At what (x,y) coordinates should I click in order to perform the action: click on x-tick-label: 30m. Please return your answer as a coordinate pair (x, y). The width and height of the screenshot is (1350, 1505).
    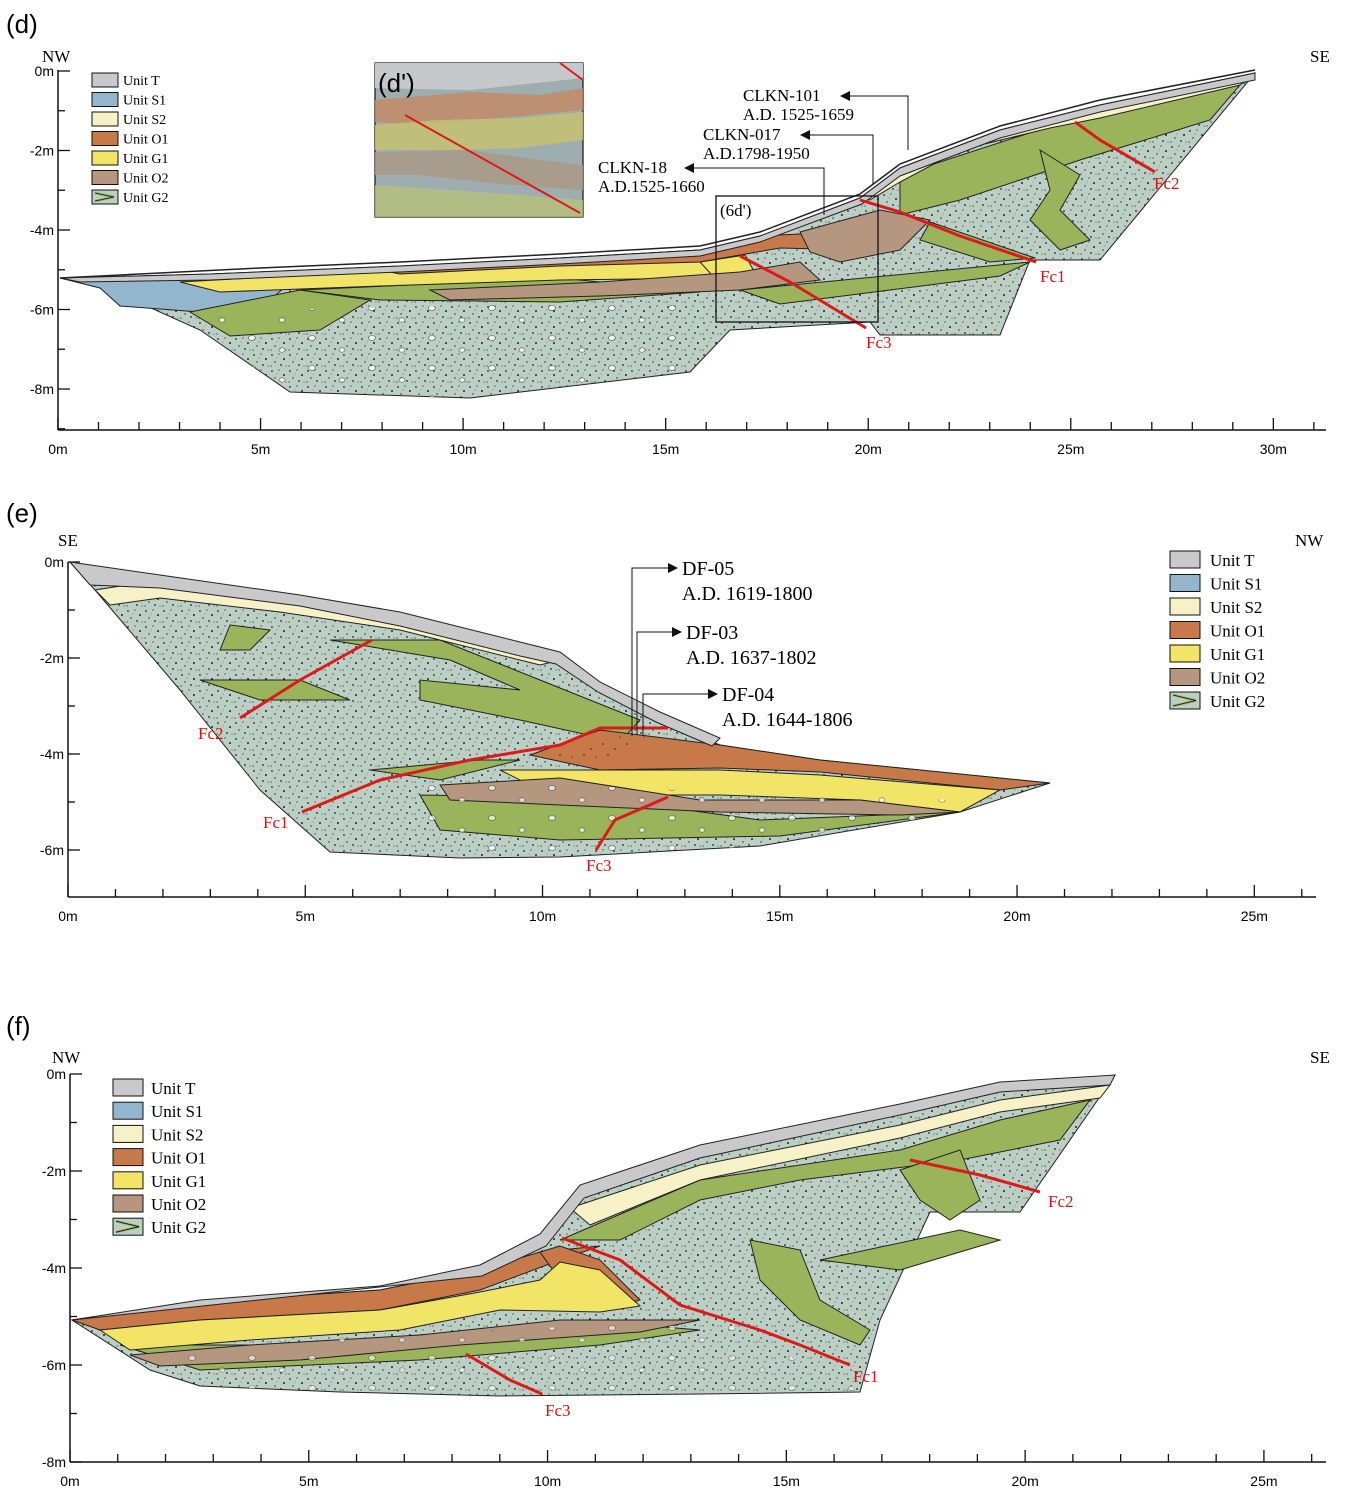
    Looking at the image, I should click on (1273, 449).